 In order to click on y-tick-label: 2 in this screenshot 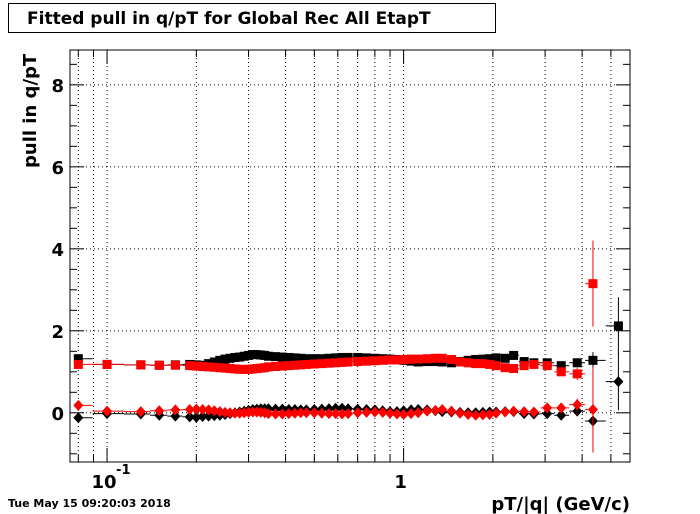, I will do `click(57, 332)`.